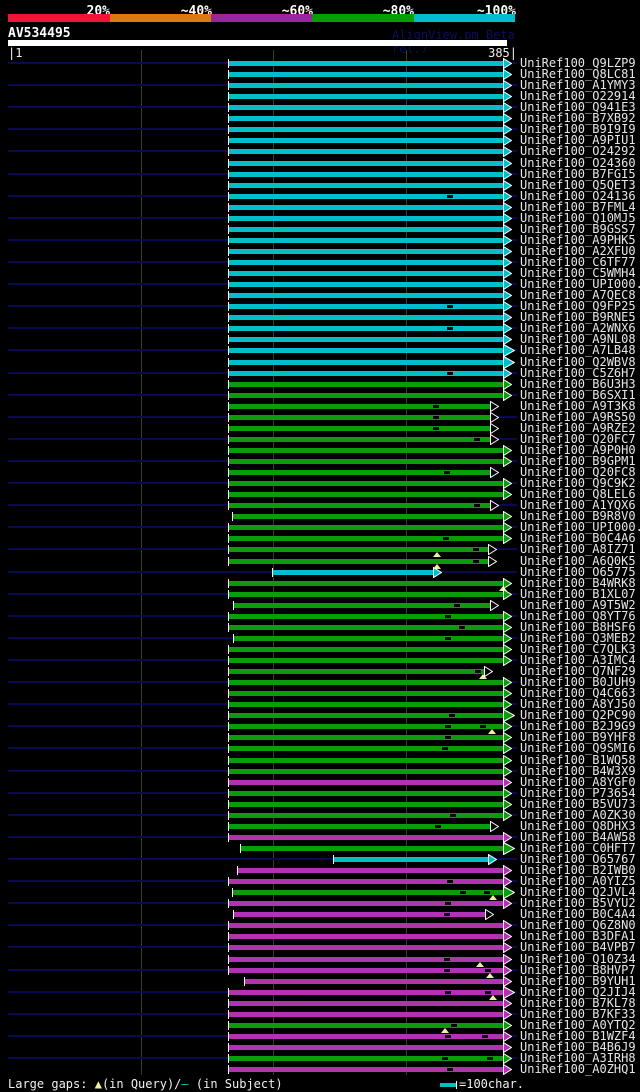 This screenshot has height=1092, width=640. I want to click on hit-label: UniRef100_UPI000.., so click(580, 527).